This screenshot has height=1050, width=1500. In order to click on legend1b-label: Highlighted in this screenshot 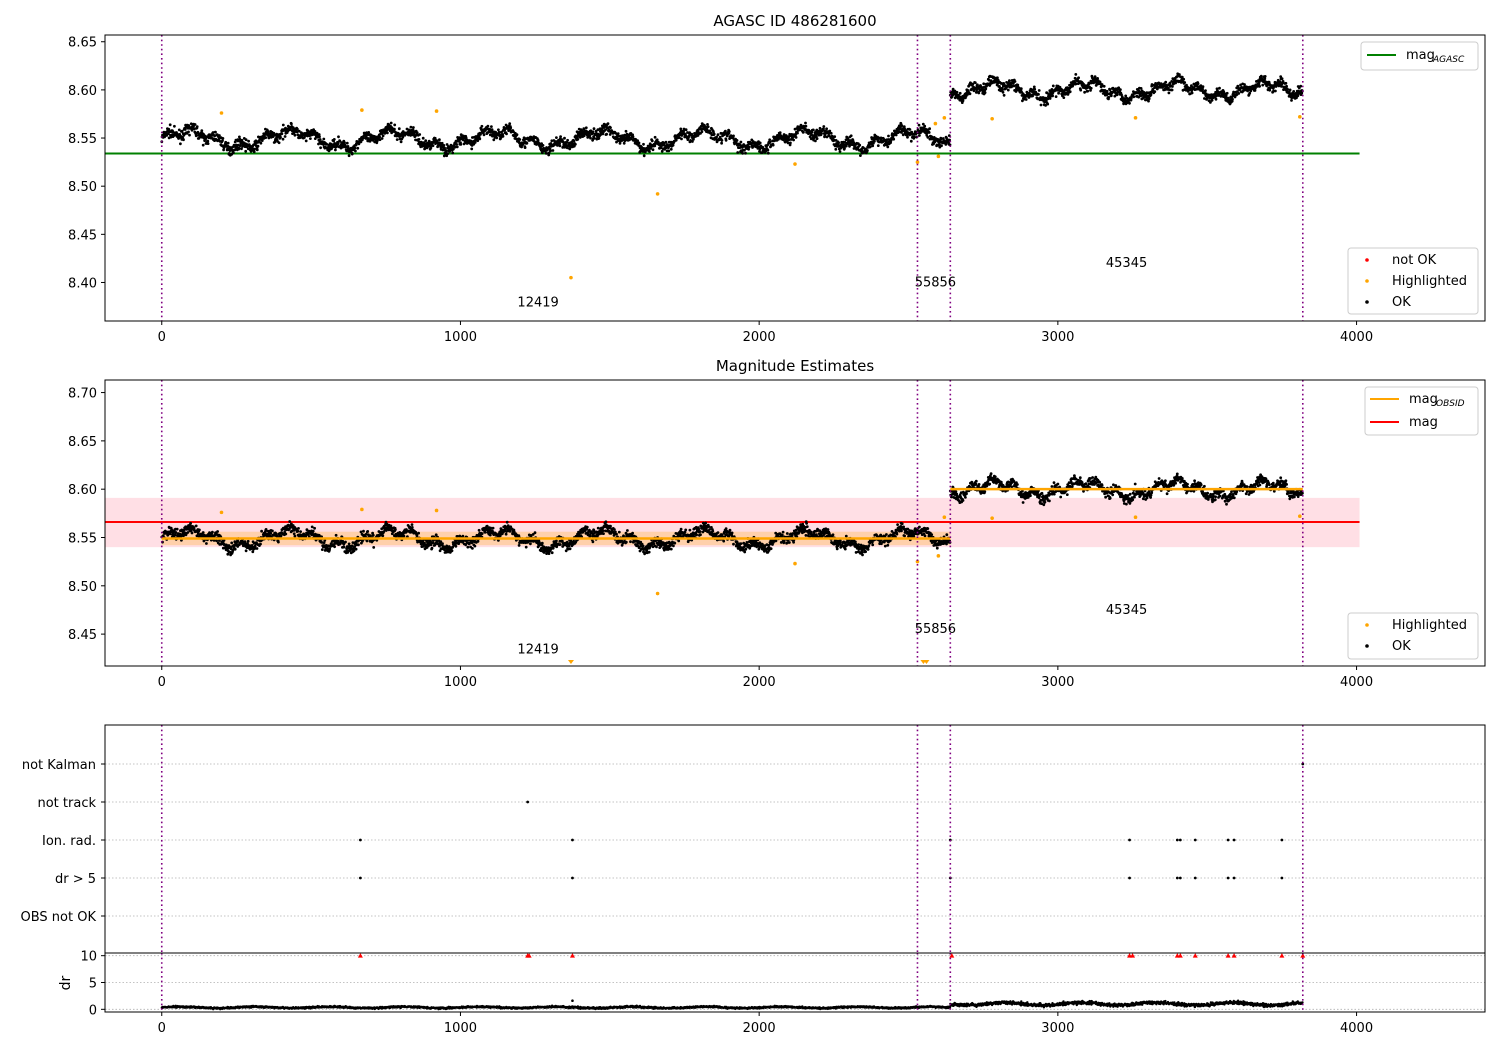, I will do `click(1429, 281)`.